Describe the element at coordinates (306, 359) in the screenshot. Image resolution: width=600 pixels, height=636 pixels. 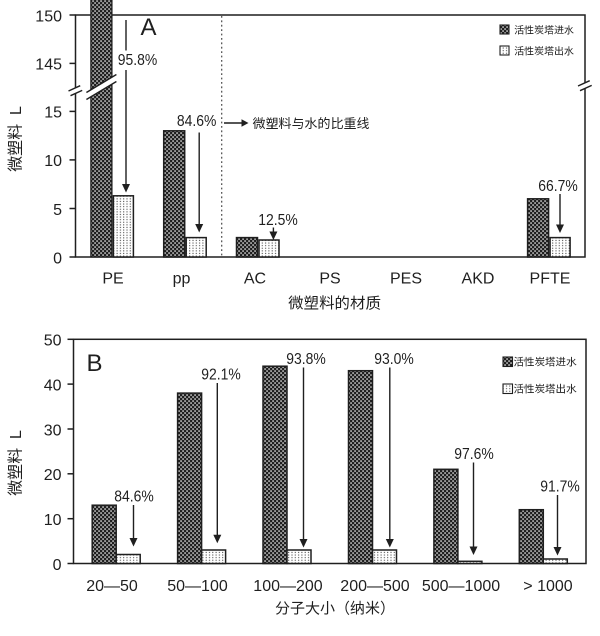
I see `svg-text: 93.8%` at that location.